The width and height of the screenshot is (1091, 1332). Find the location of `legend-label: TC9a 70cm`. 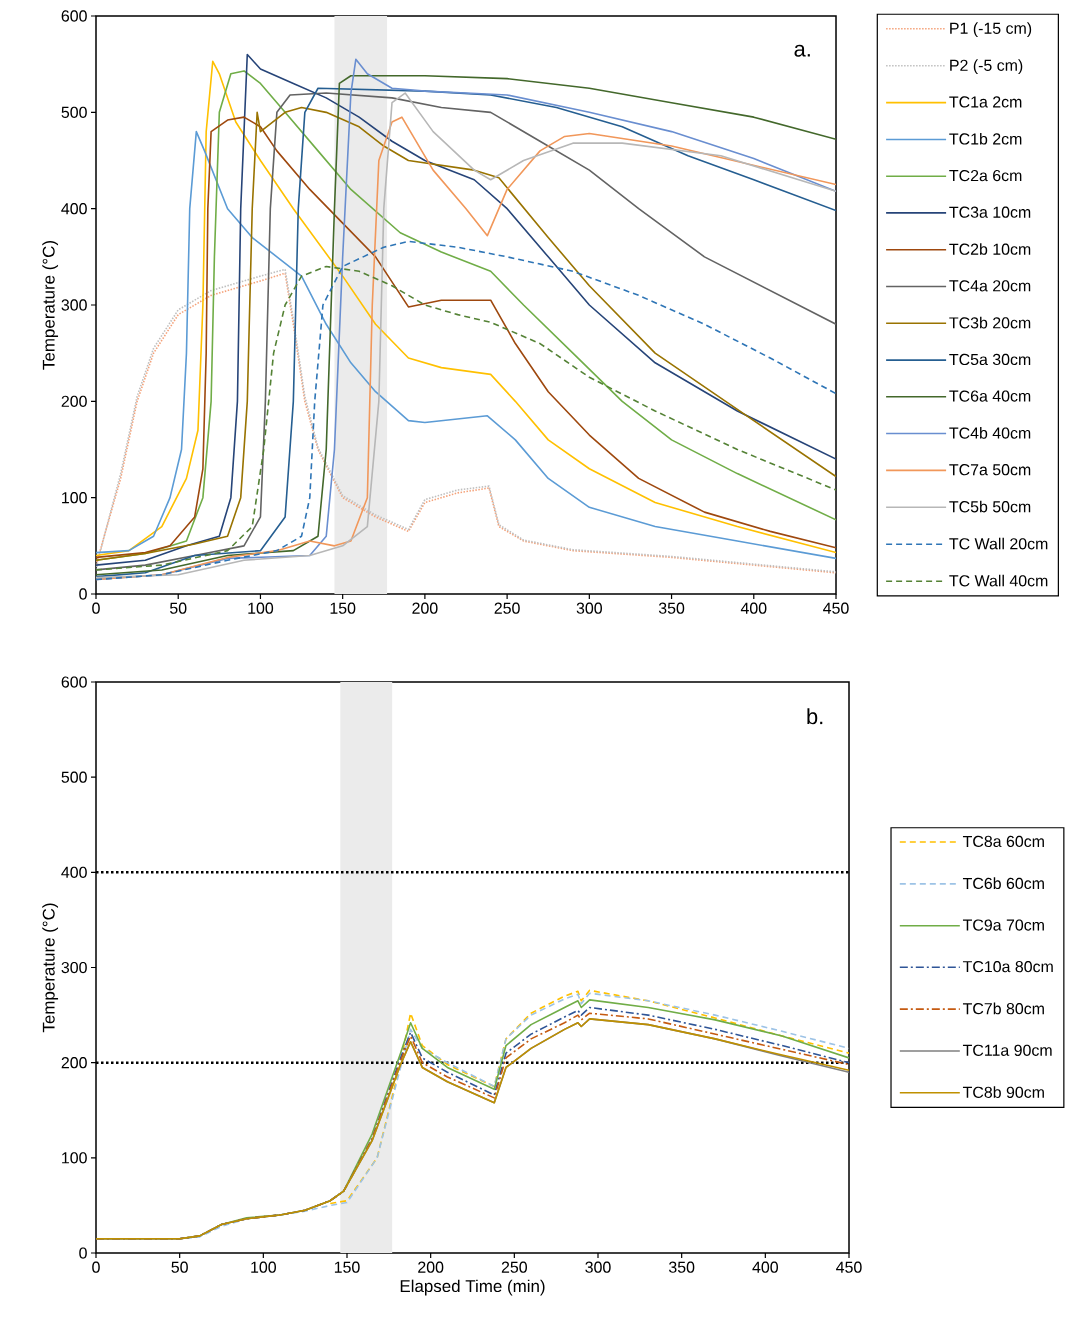

legend-label: TC9a 70cm is located at coordinates (1003, 925).